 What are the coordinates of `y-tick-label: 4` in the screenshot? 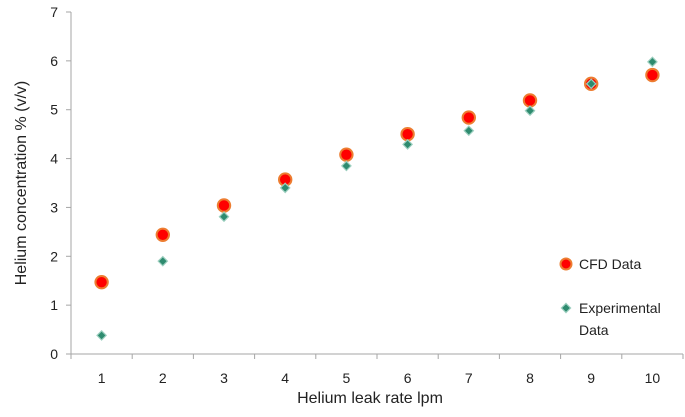 It's located at (54, 159).